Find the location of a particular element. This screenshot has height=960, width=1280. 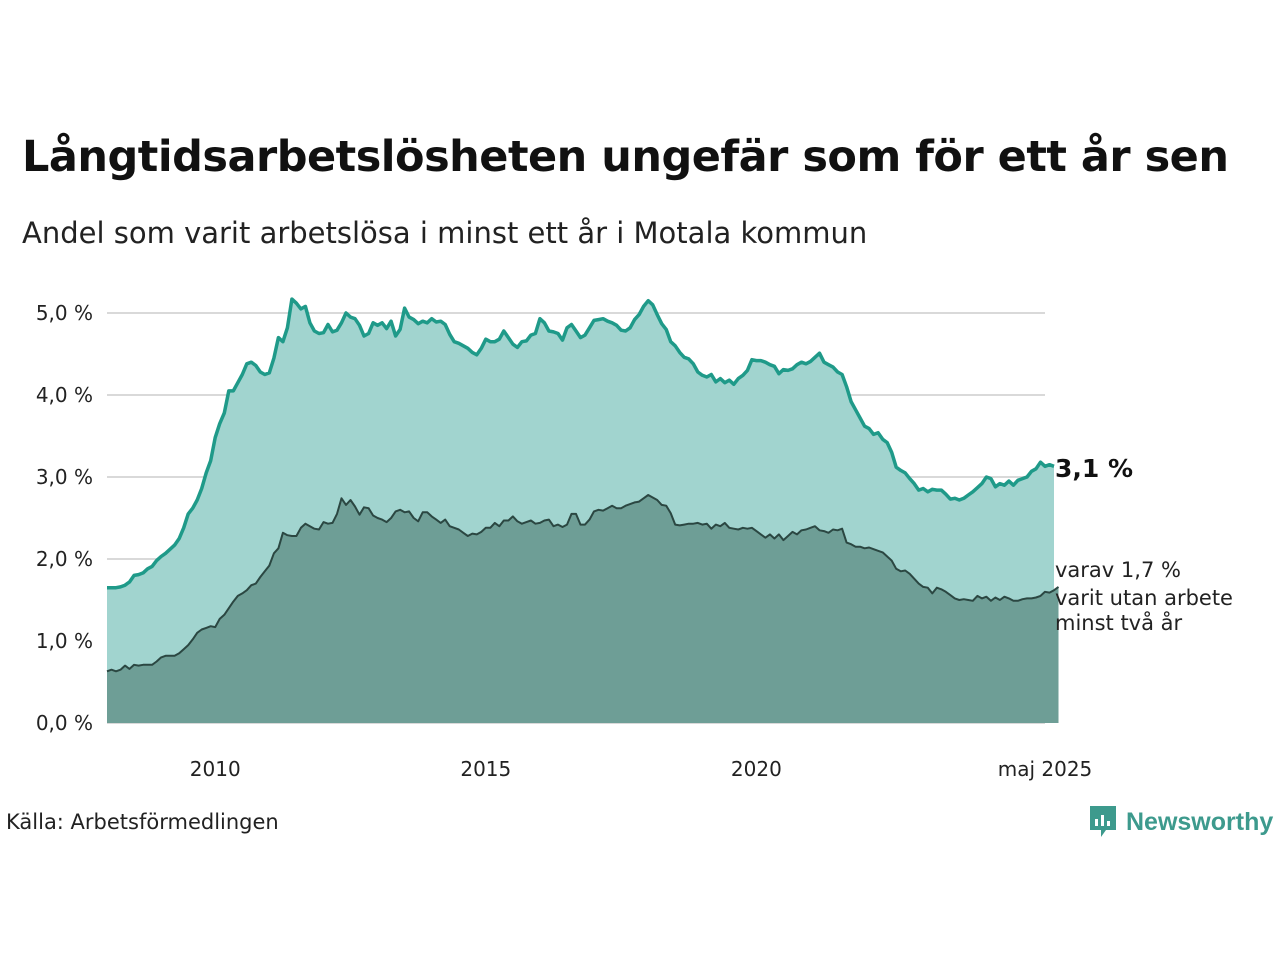

brand-logo: Newsworthy is located at coordinates (1180, 822).